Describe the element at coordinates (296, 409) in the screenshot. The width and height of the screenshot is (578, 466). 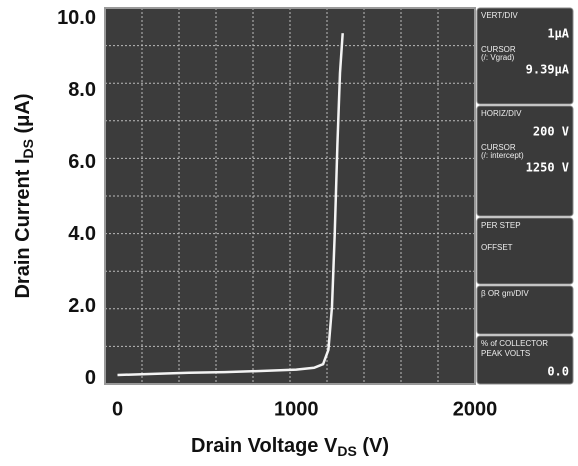
I see `x-tick-label: 1000` at that location.